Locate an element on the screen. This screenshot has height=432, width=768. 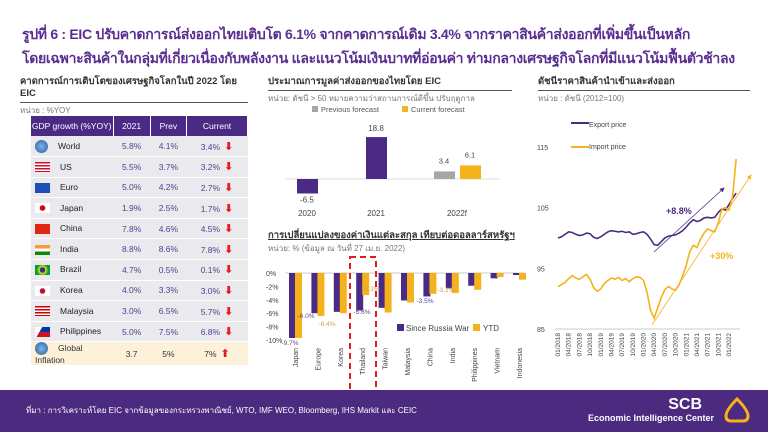
table-row: Japan 1.9% 2.5% 1.7% ⬇ is located at coordinates (139, 208).